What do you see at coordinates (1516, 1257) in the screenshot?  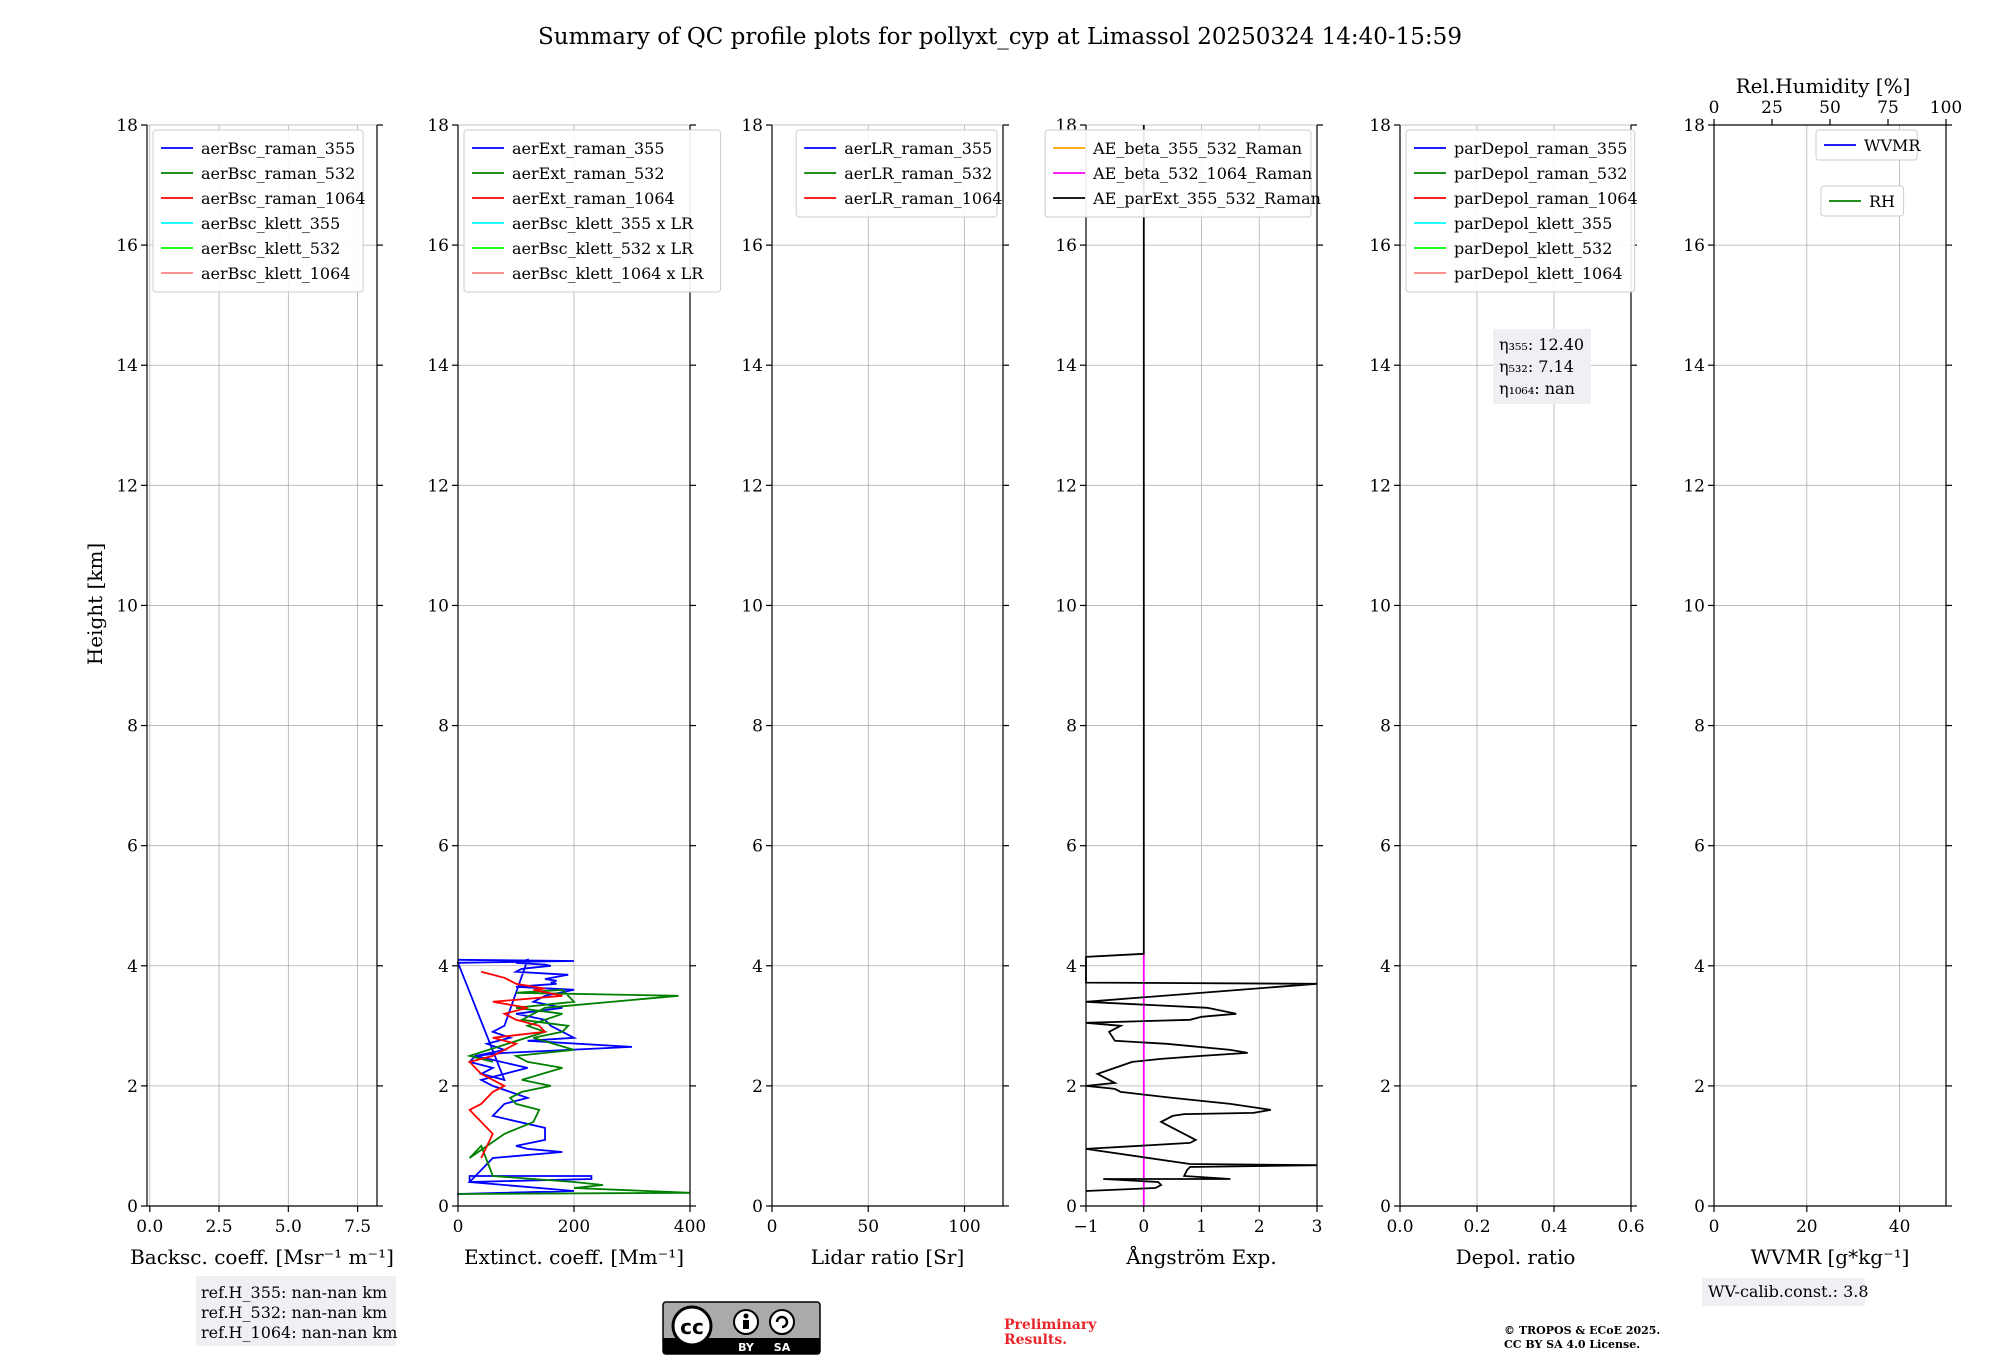 I see `x-axis-label: Depol. ratio` at bounding box center [1516, 1257].